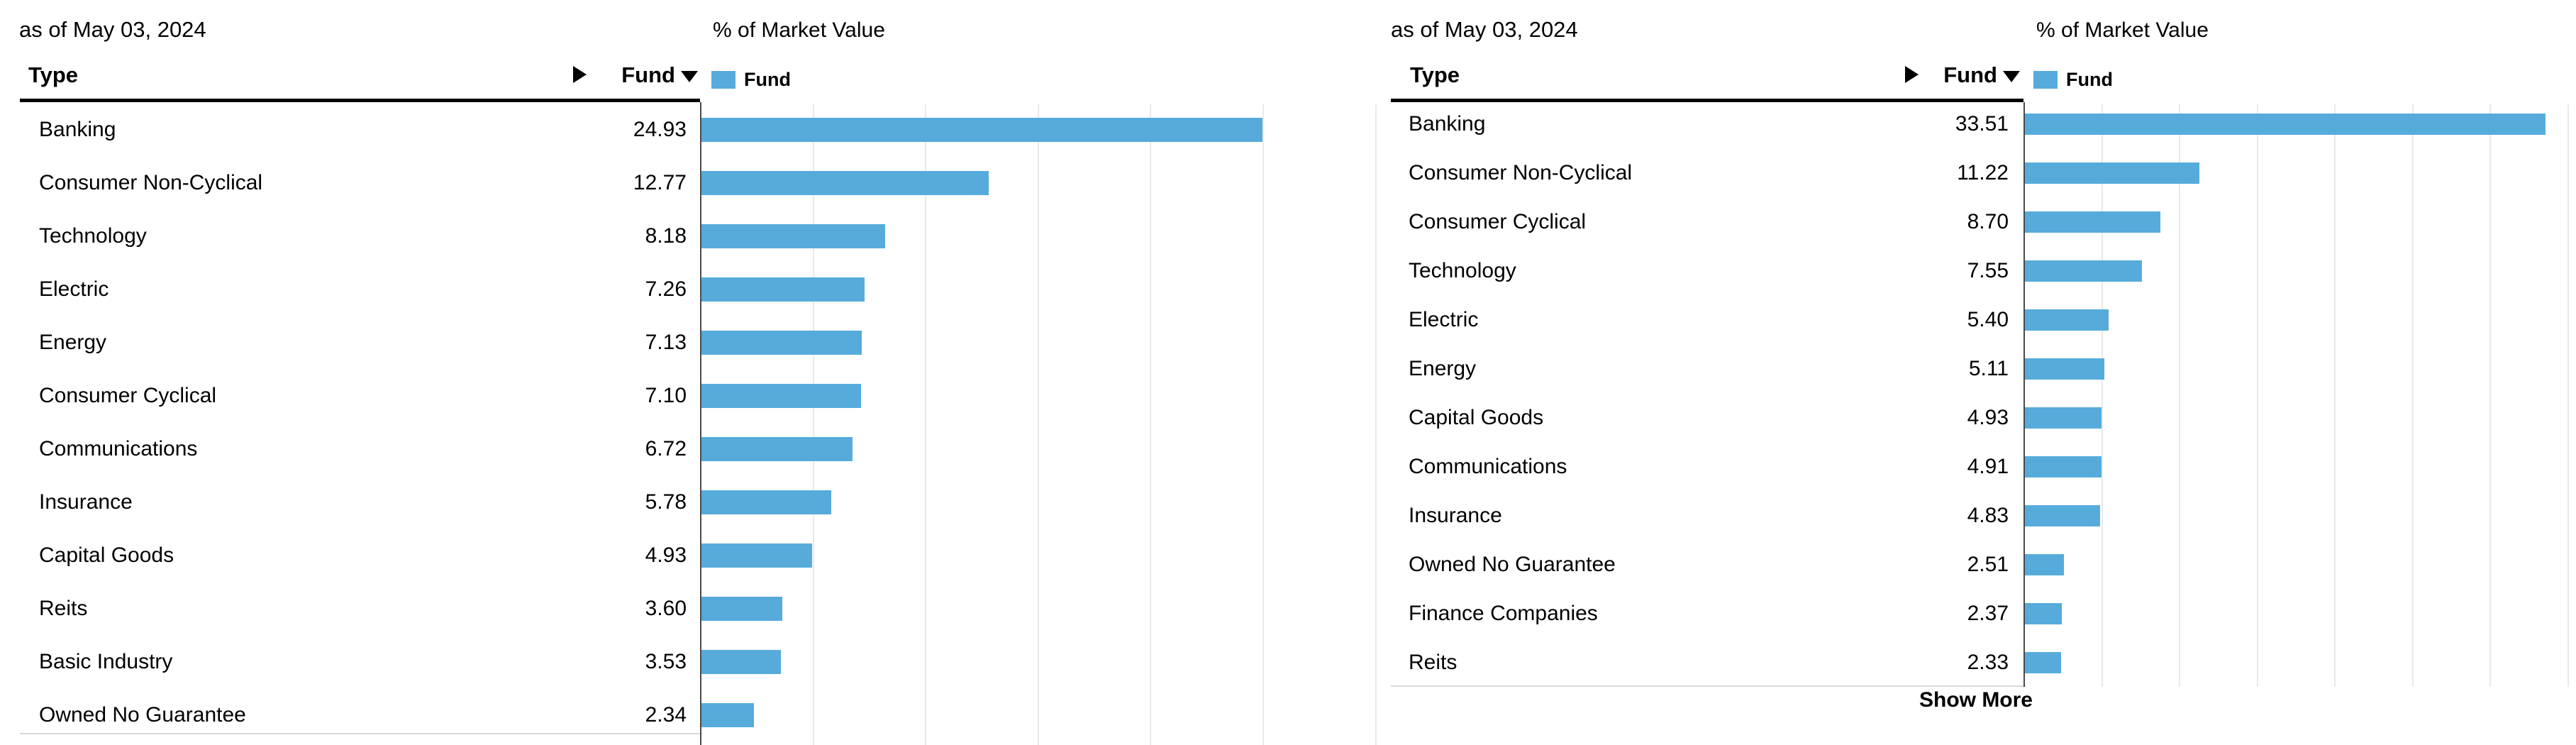 This screenshot has height=745, width=2576. I want to click on table-row: Reits 2.33, so click(1703, 662).